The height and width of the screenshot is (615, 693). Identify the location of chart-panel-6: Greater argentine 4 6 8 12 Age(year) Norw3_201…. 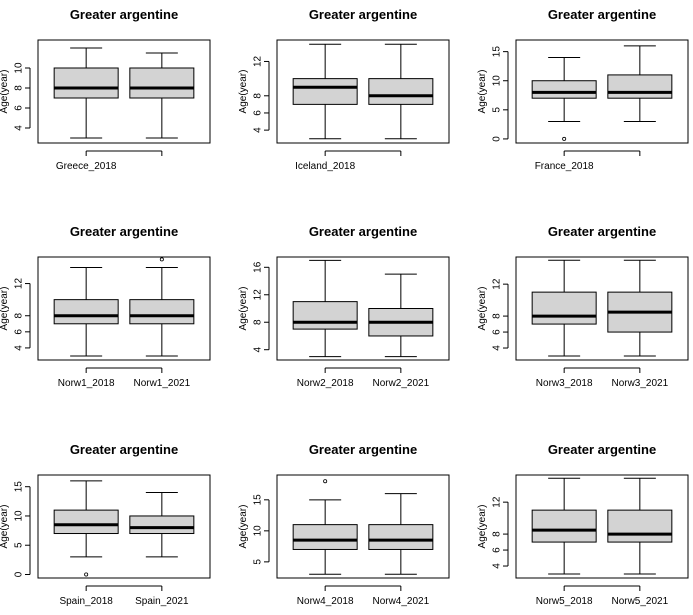
(583, 306).